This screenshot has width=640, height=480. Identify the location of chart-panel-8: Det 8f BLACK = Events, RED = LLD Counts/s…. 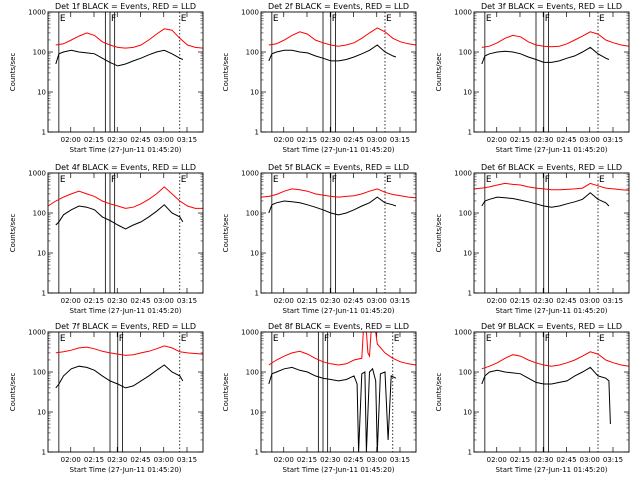
(319, 398).